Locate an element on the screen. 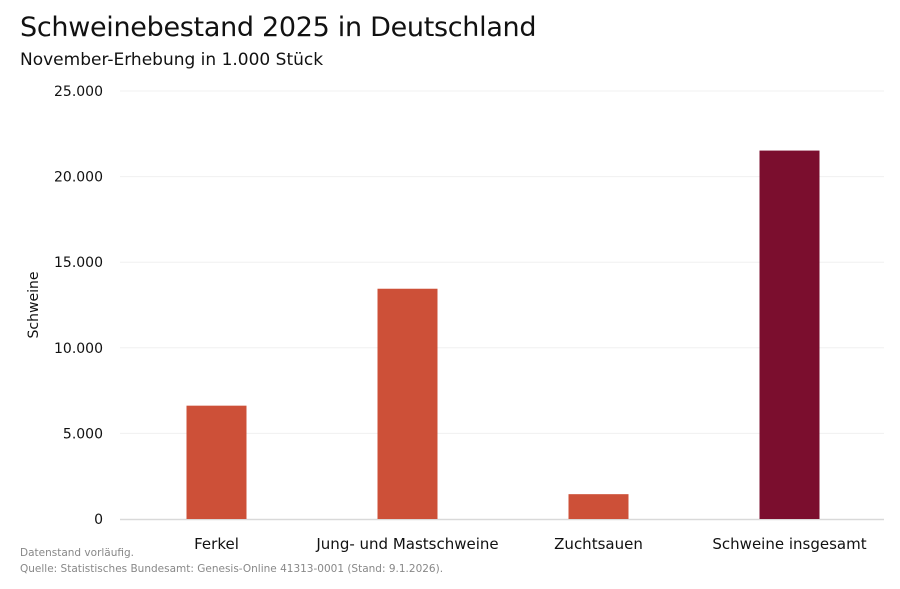  y-tick-label: 20.000 is located at coordinates (78, 178).